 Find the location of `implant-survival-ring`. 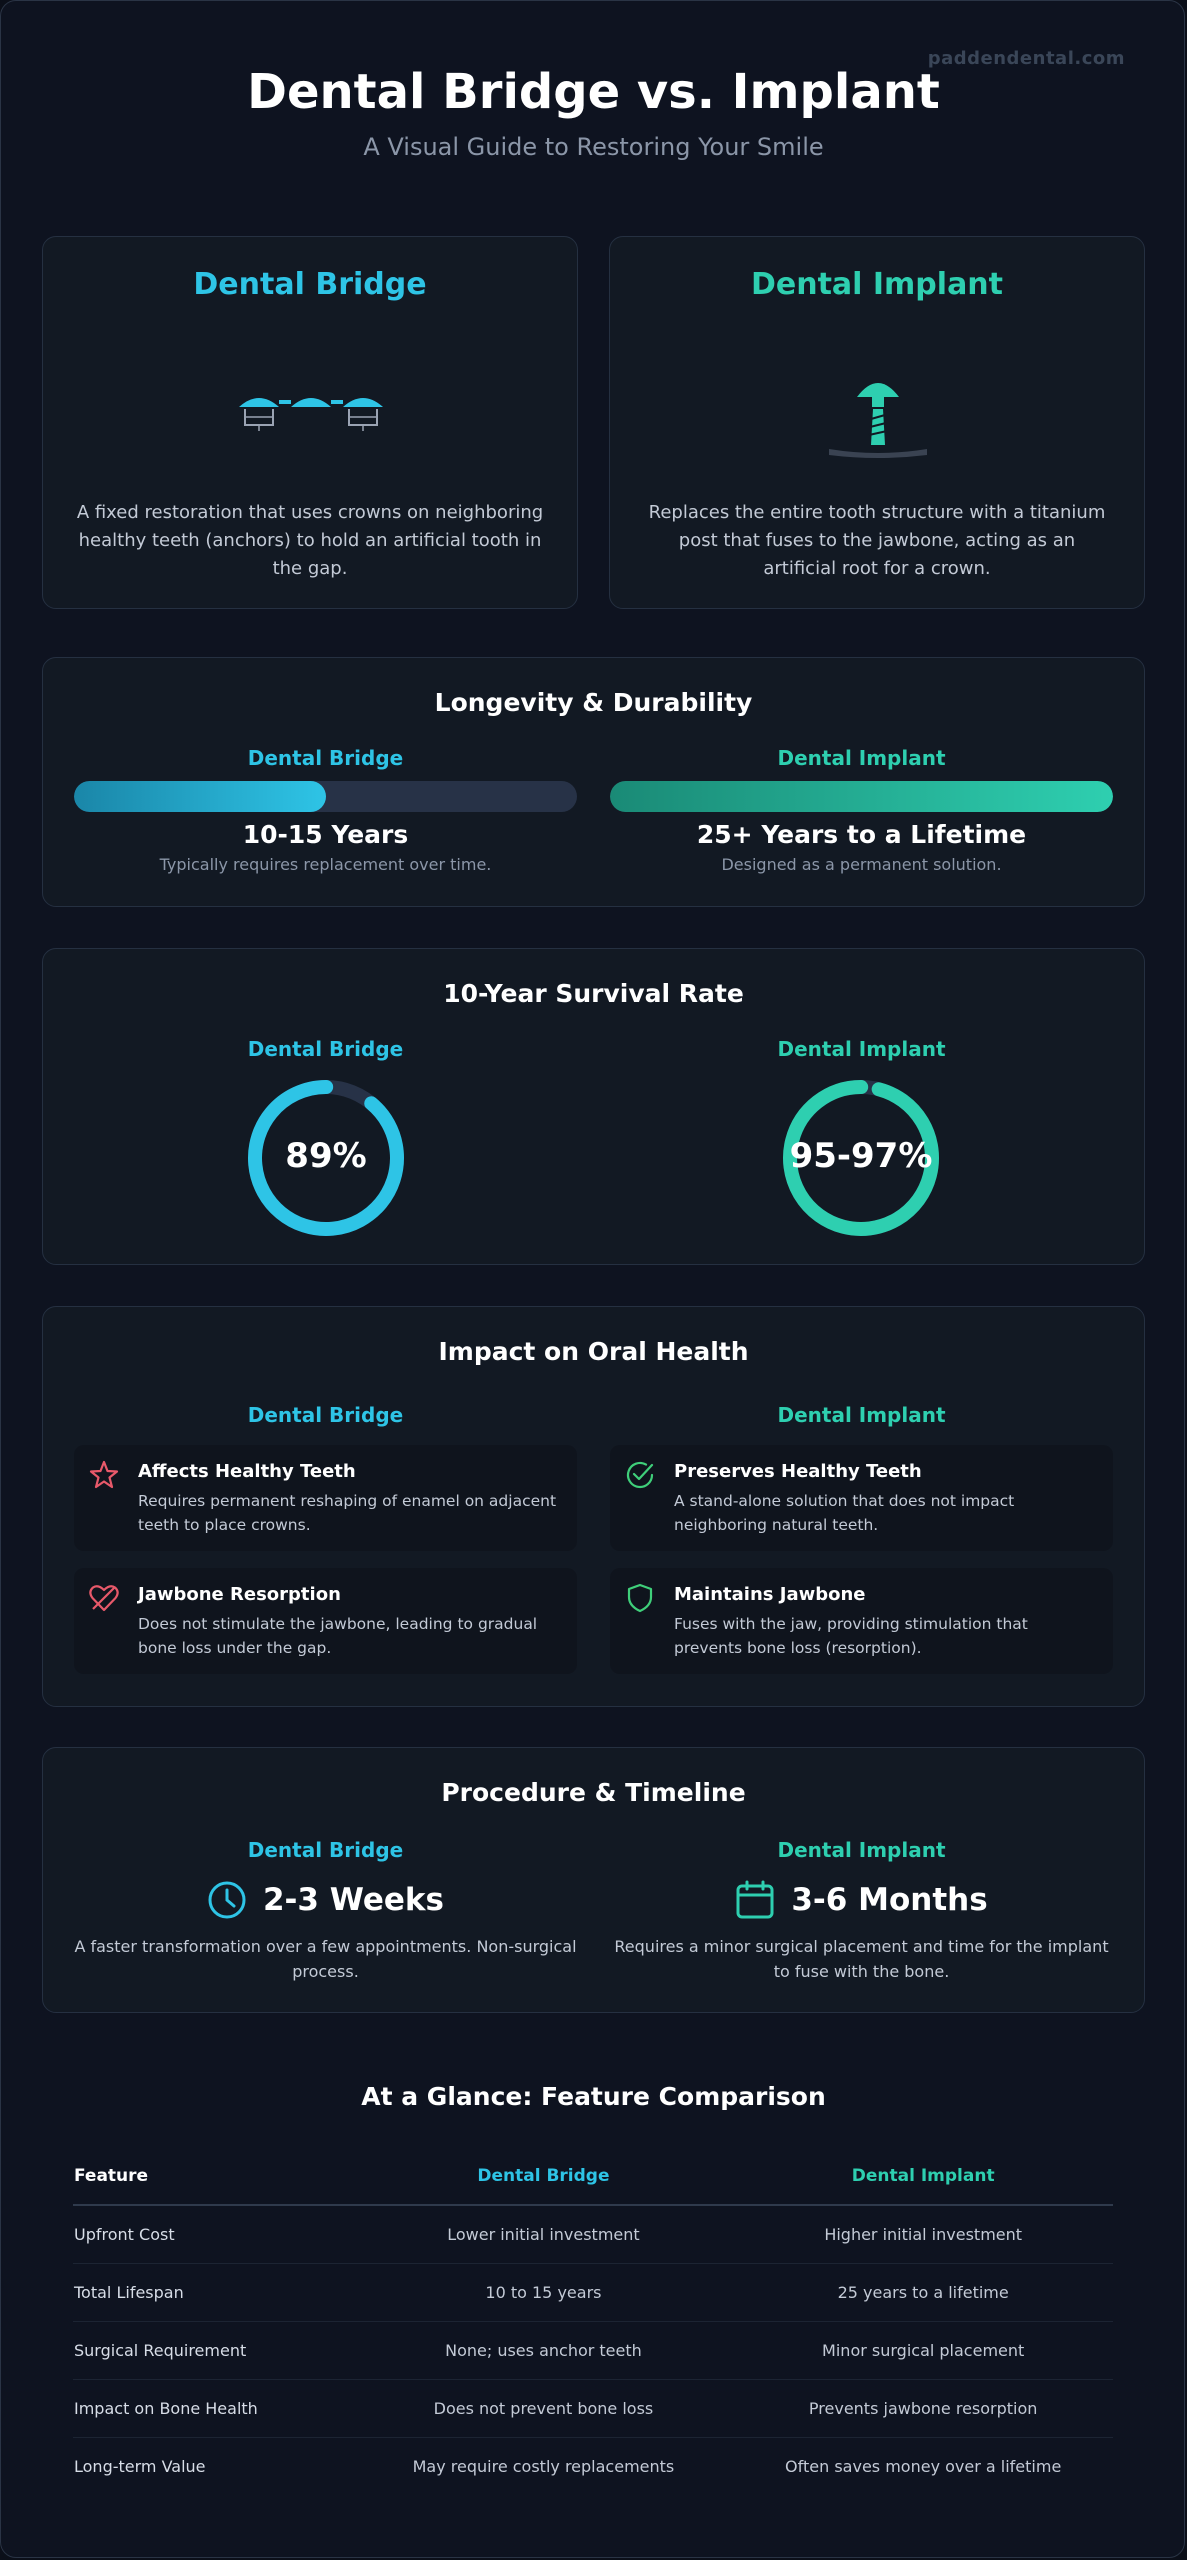

implant-survival-ring is located at coordinates (861, 1158).